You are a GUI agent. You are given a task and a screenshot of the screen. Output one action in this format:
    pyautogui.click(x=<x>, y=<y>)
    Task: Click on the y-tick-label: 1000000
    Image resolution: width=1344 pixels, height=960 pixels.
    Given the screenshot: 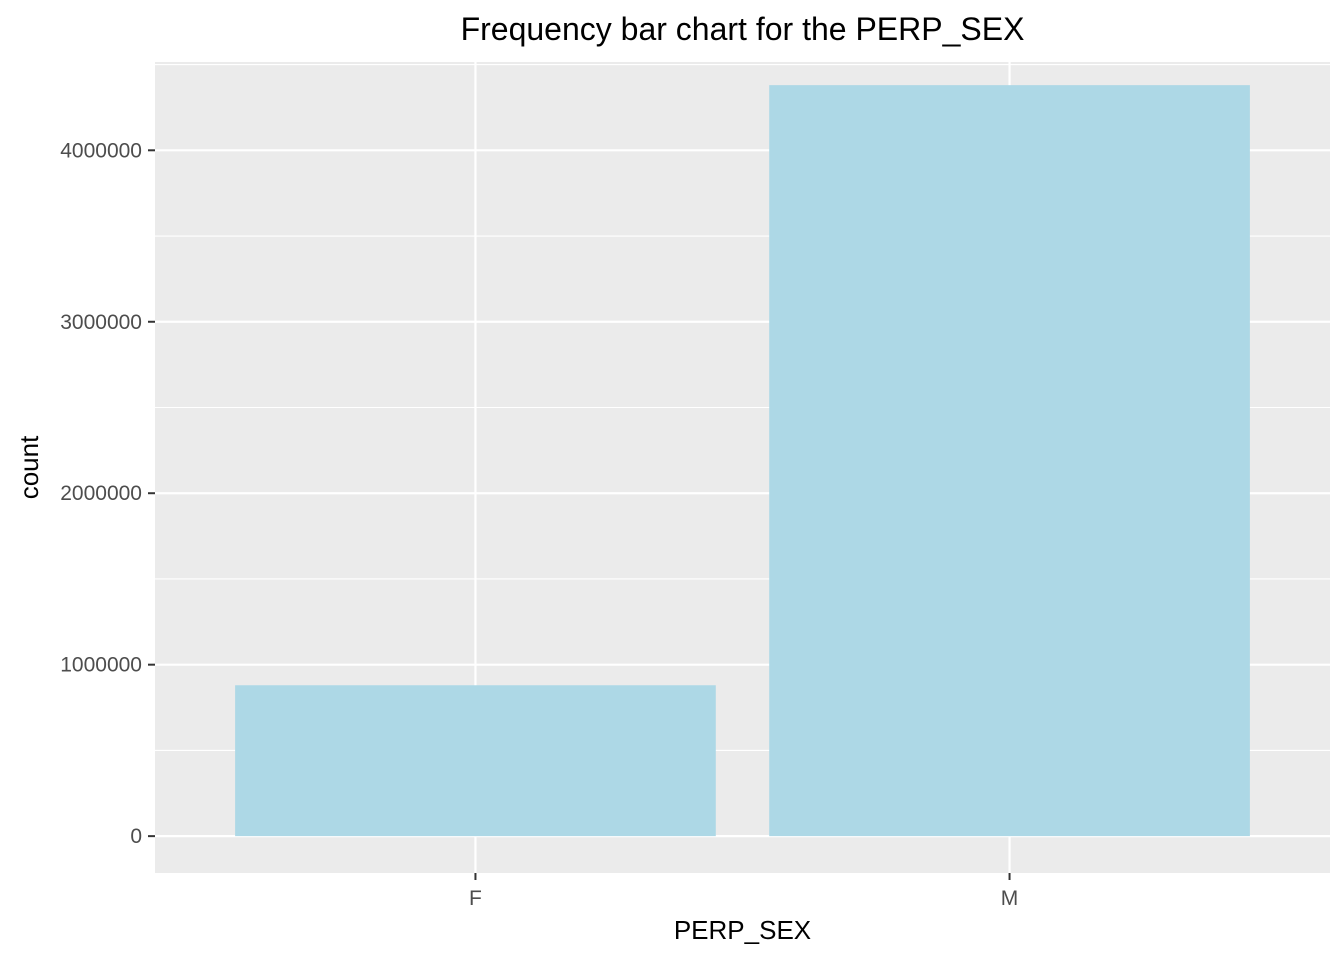 What is the action you would take?
    pyautogui.click(x=101, y=665)
    